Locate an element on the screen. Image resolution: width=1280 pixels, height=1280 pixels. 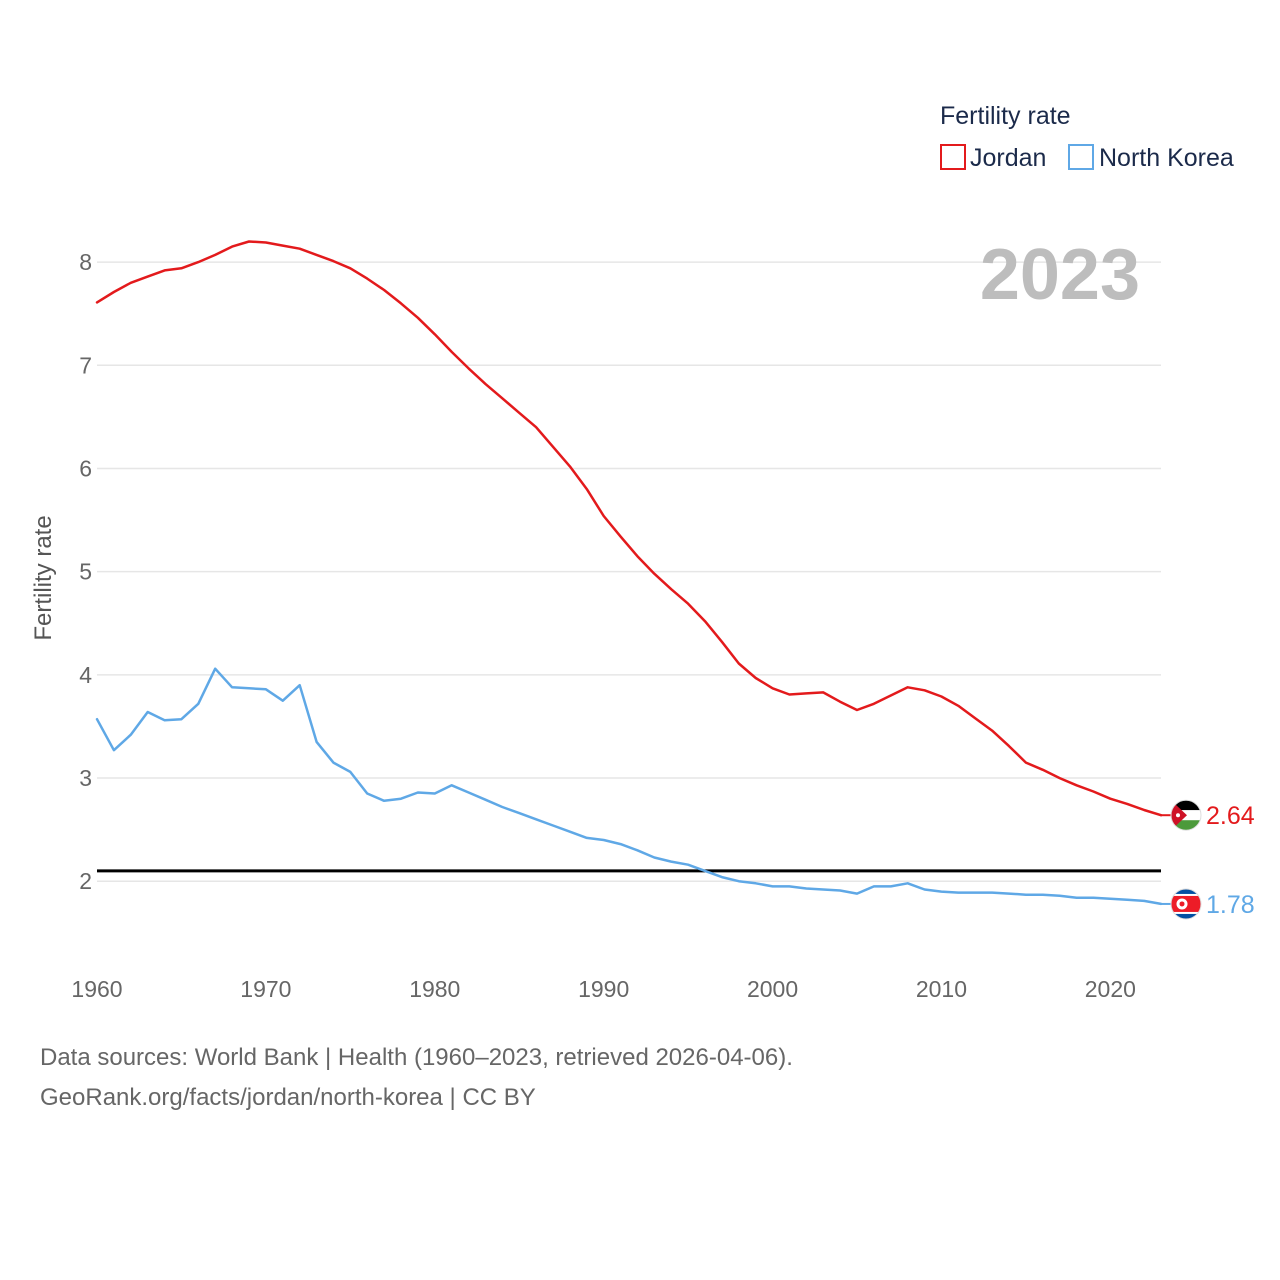
x-tick-label-1990: 1990 is located at coordinates (603, 989).